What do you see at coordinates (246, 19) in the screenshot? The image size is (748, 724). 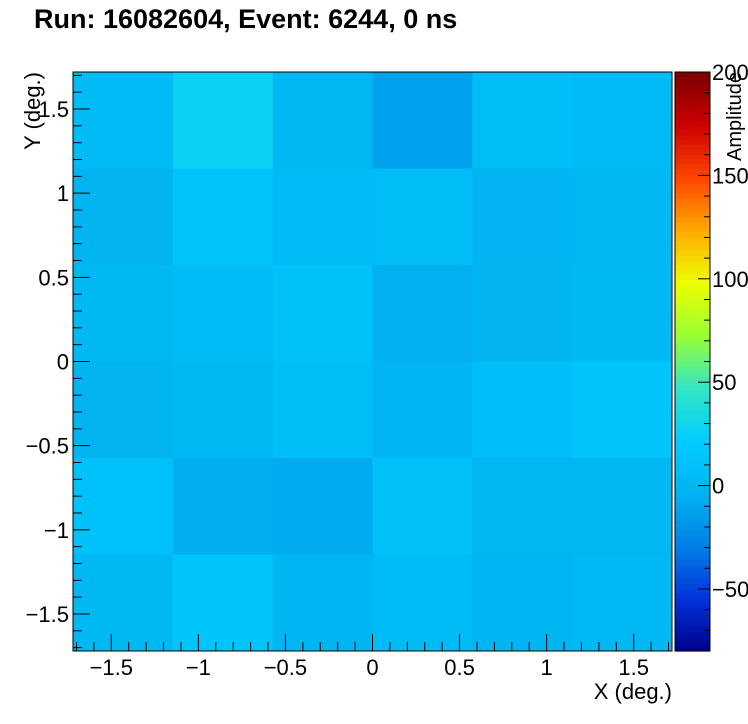 I see `chart-title: Run: 16082604, Event: 6244, 0 ns` at bounding box center [246, 19].